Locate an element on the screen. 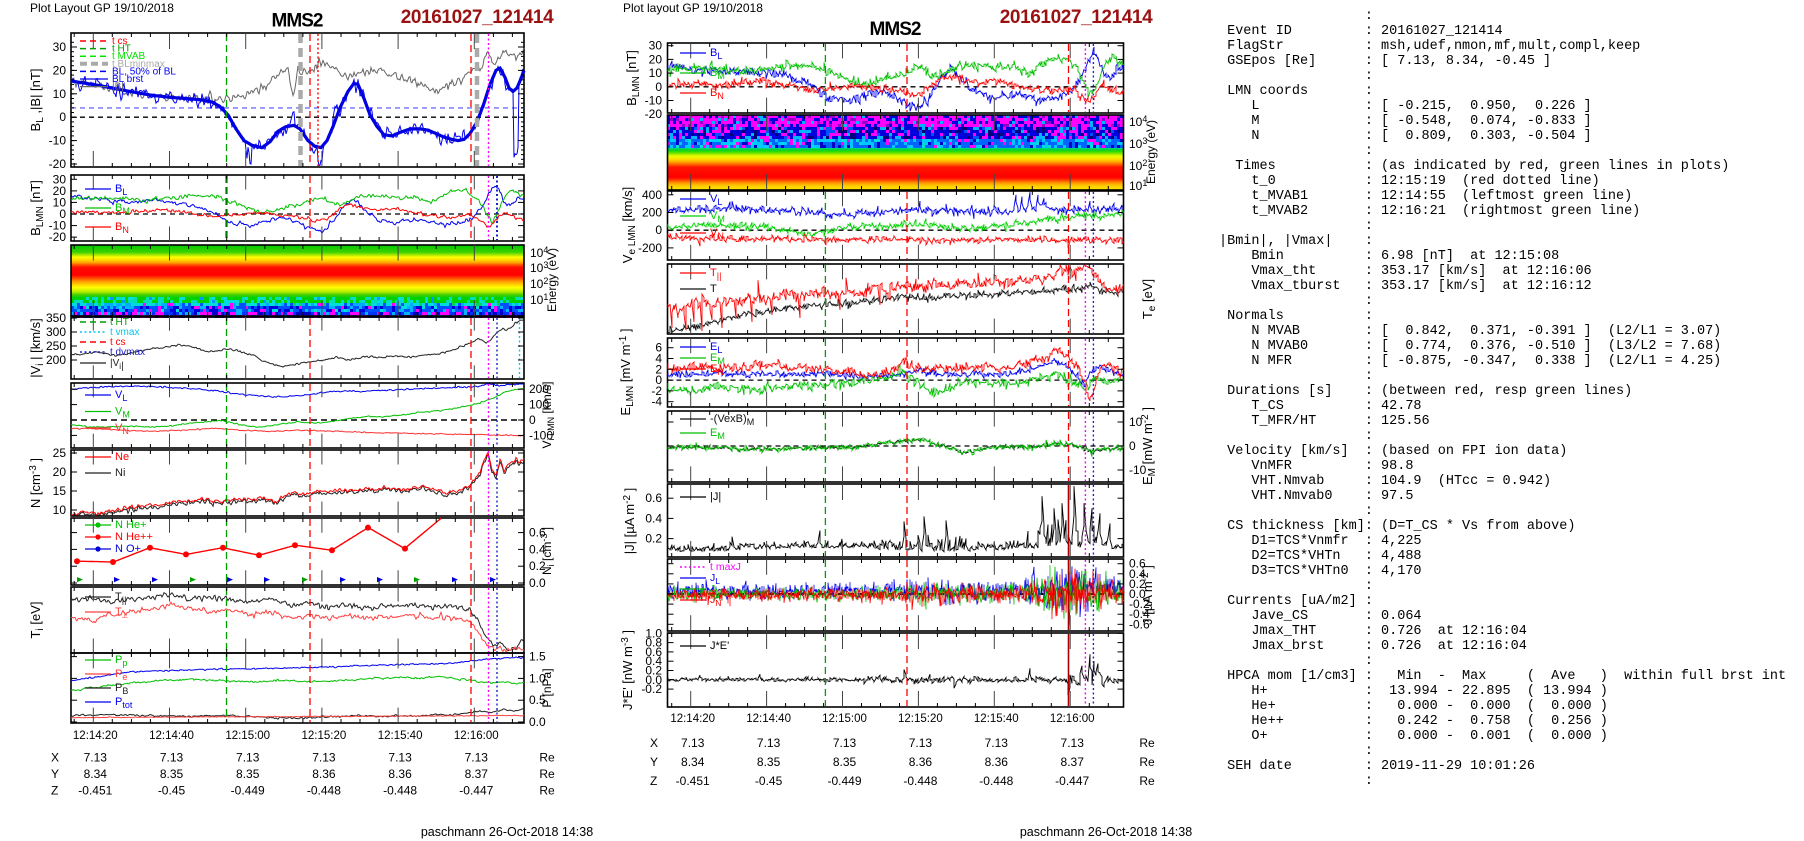 Image resolution: width=1804 pixels, height=841 pixels. svg-text: VL is located at coordinates (716, 200).